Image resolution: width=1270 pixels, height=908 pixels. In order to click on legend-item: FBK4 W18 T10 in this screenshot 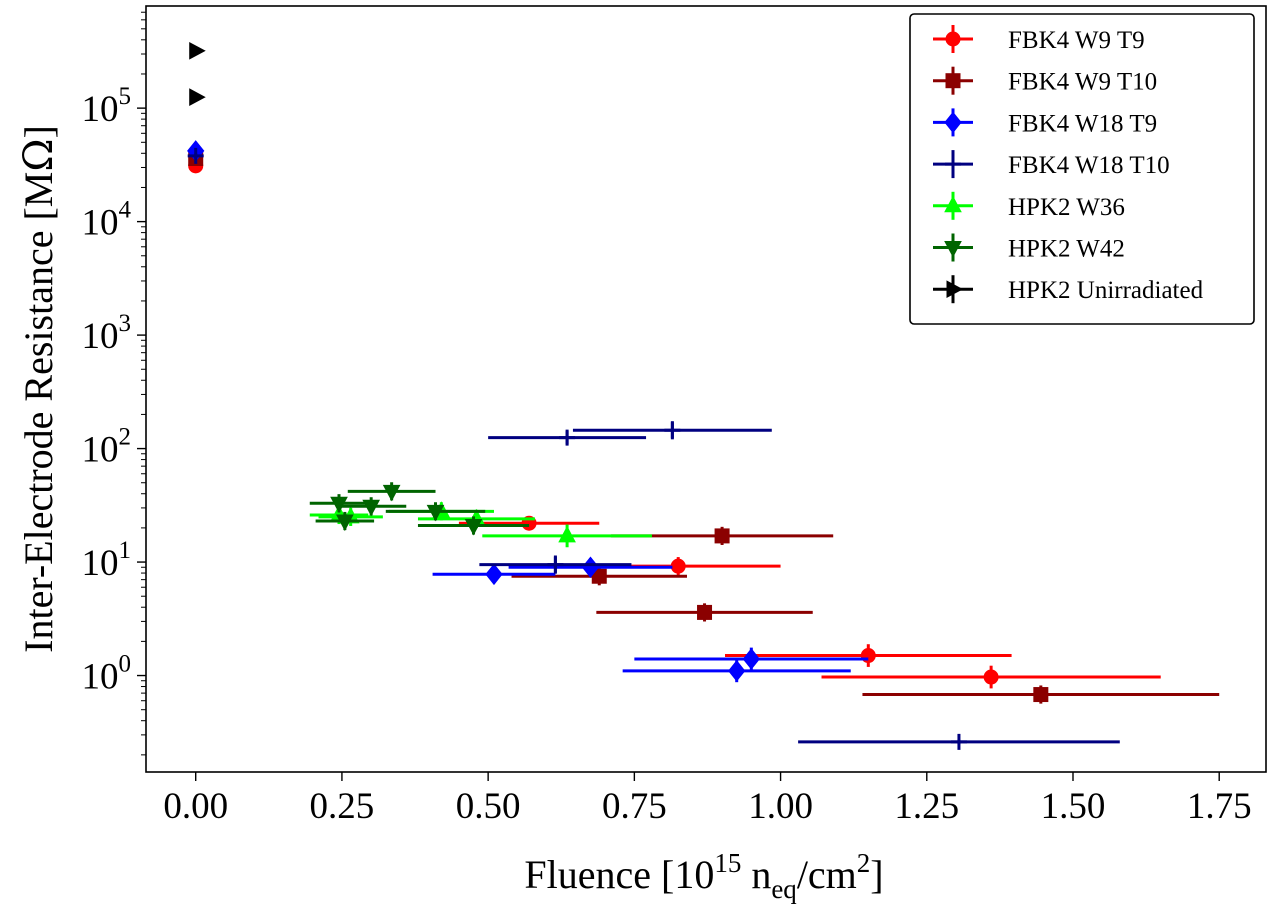, I will do `click(1051, 164)`.